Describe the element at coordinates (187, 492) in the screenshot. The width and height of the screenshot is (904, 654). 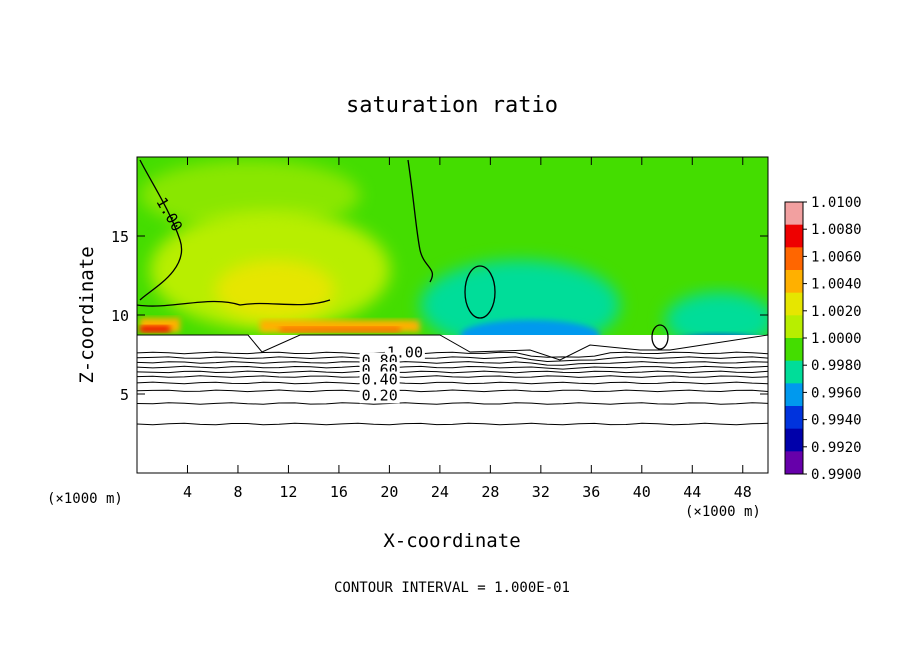
I see `x-tick-label: 4` at that location.